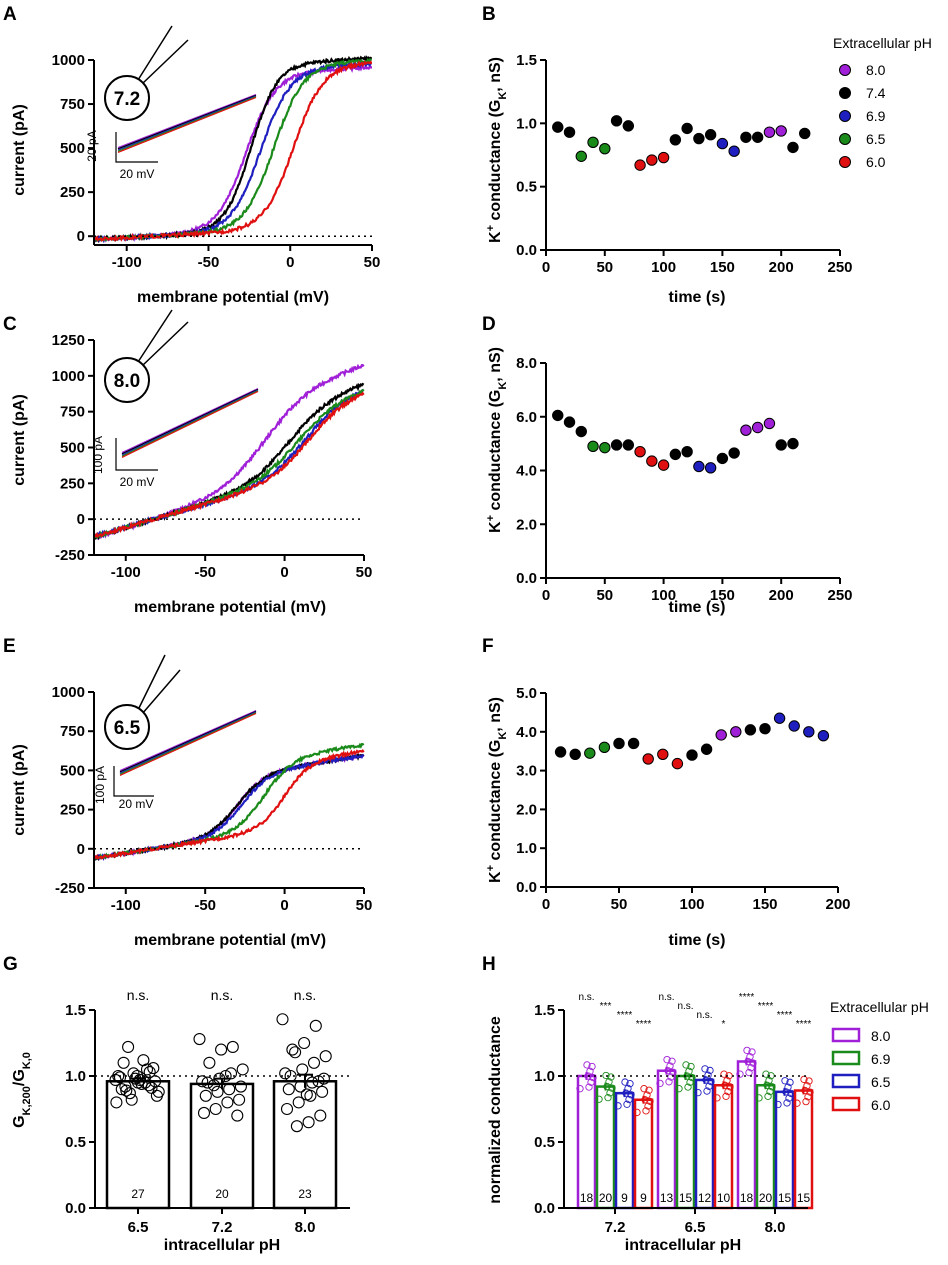 Image resolution: width=948 pixels, height=1265 pixels. I want to click on panel-letter-h: H, so click(489, 964).